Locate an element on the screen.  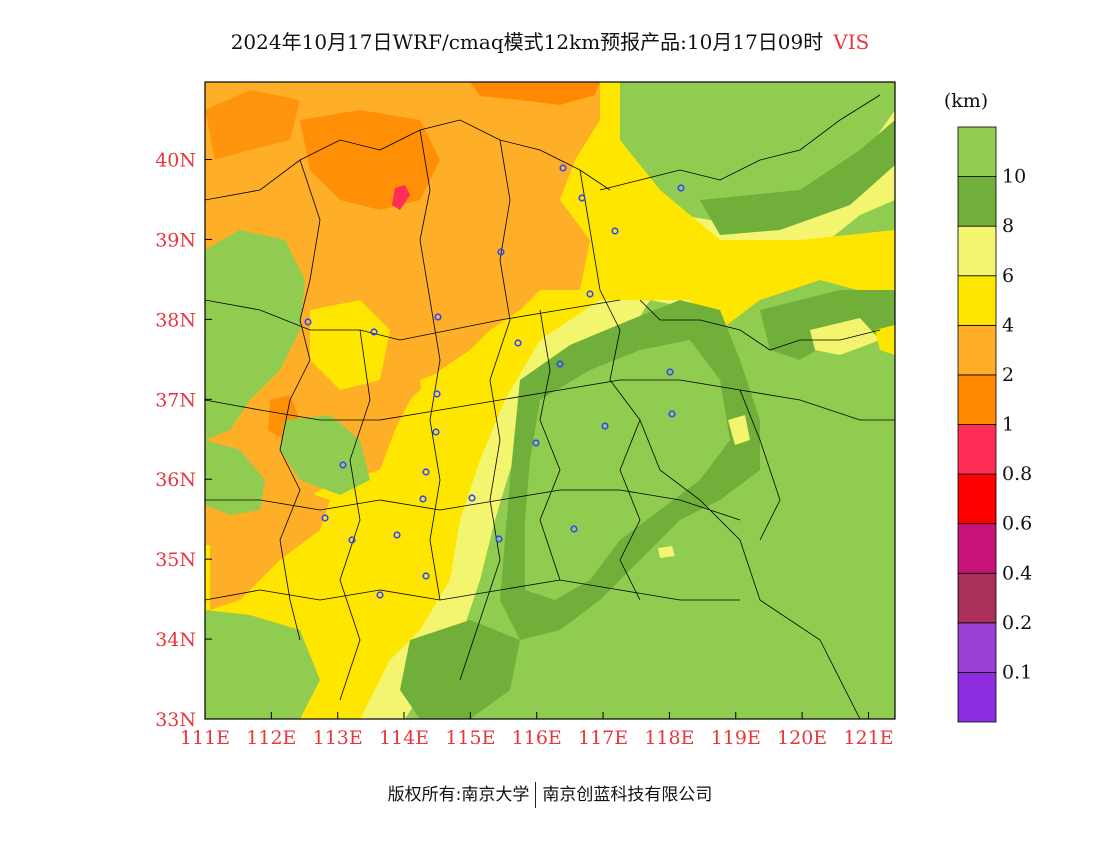
field-band-0.8-1 is located at coordinates (401, 197).